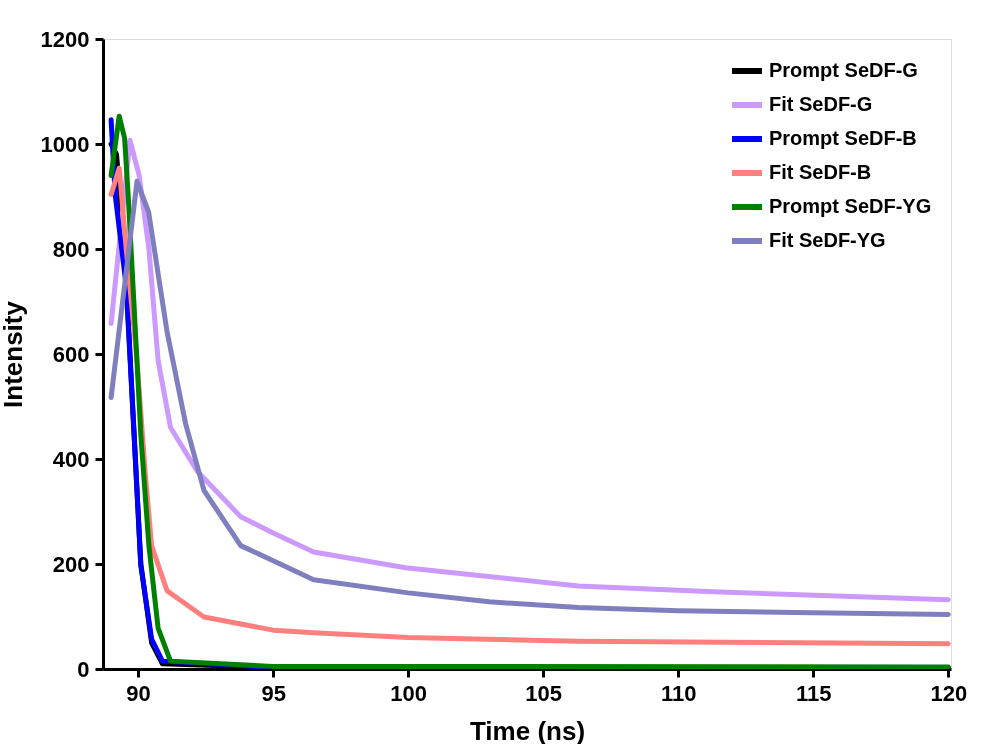 The width and height of the screenshot is (1006, 756). I want to click on legend-label: Prompt SeDF-B, so click(843, 138).